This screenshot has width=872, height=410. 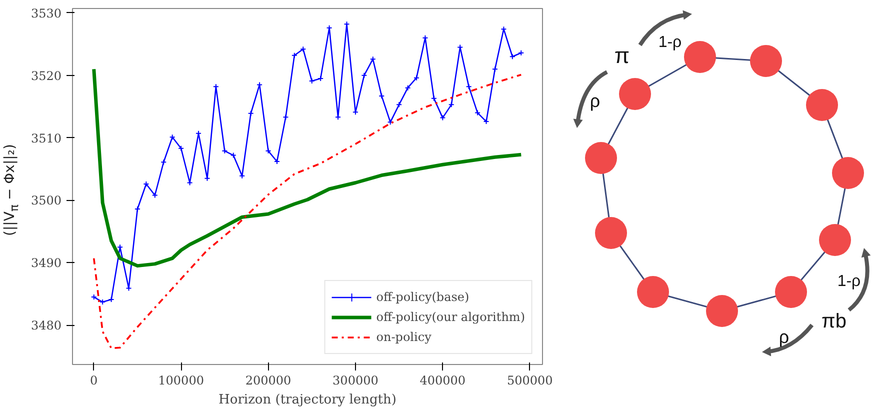 What do you see at coordinates (450, 317) in the screenshot?
I see `legend-label: off-policy(our algorithm)` at bounding box center [450, 317].